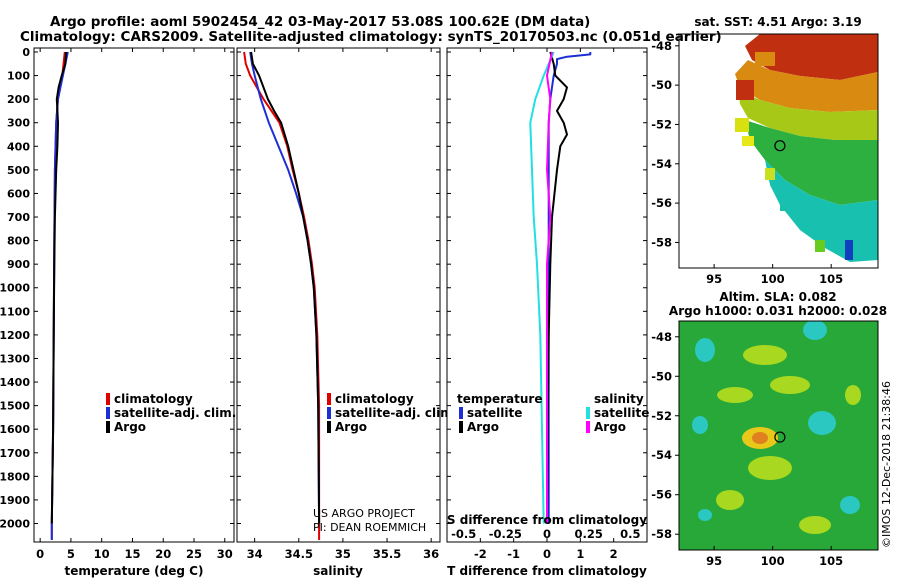  I want to click on x-tick-label: -2, so click(480, 554).